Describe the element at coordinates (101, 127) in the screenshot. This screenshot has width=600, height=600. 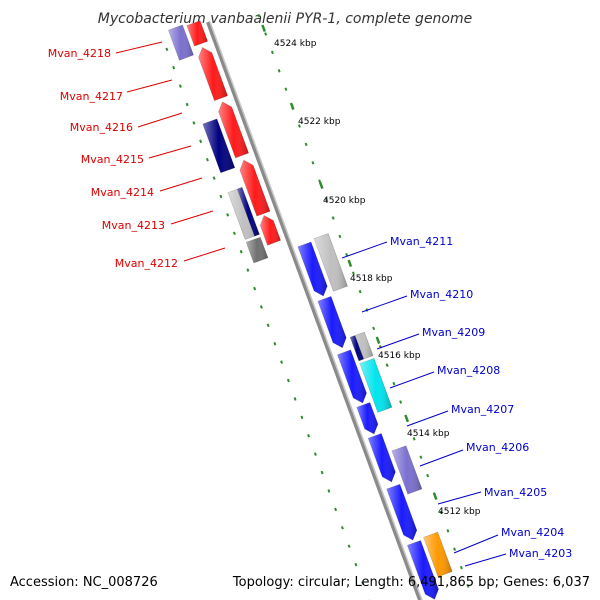
I see `gene-label-mvan-4216: Mvan_4216` at that location.